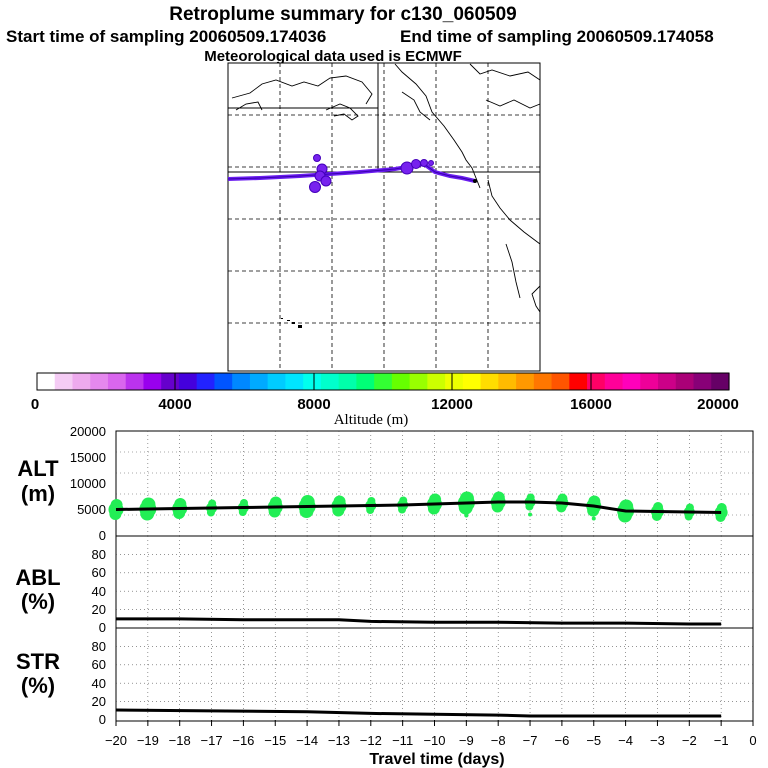  I want to click on abl-y-tick-labels: 80 60 40 20 0, so click(99, 591).